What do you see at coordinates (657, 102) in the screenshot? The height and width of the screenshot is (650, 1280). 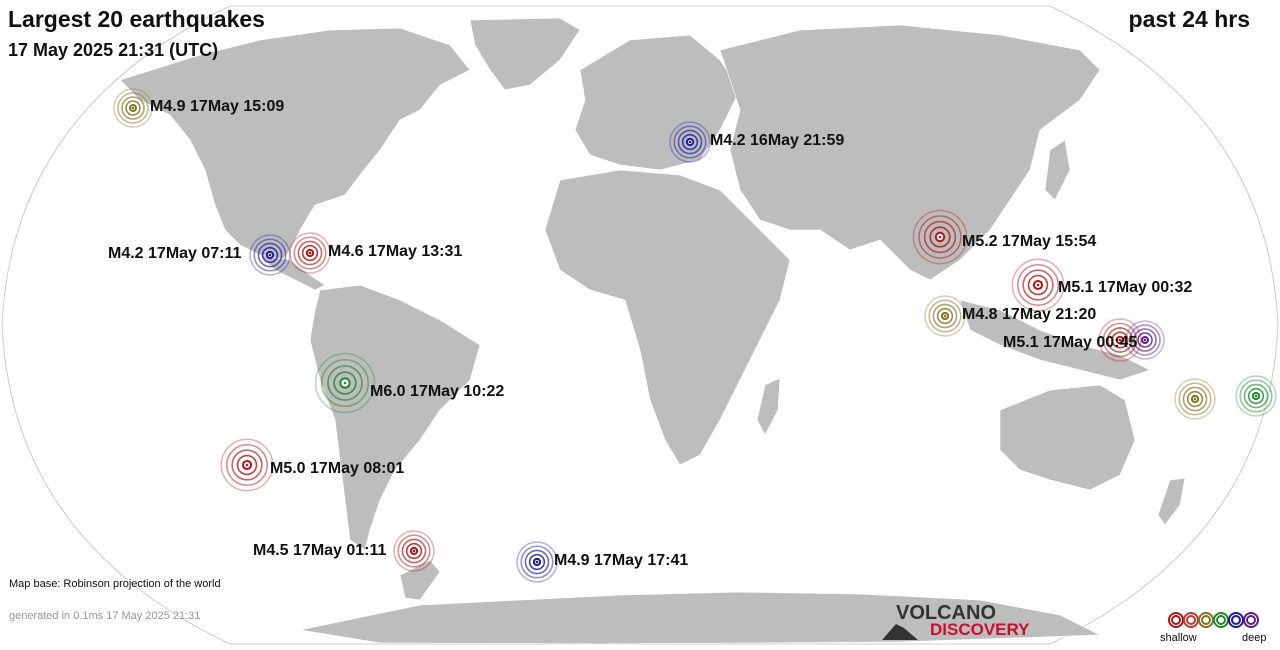 I see `europe` at bounding box center [657, 102].